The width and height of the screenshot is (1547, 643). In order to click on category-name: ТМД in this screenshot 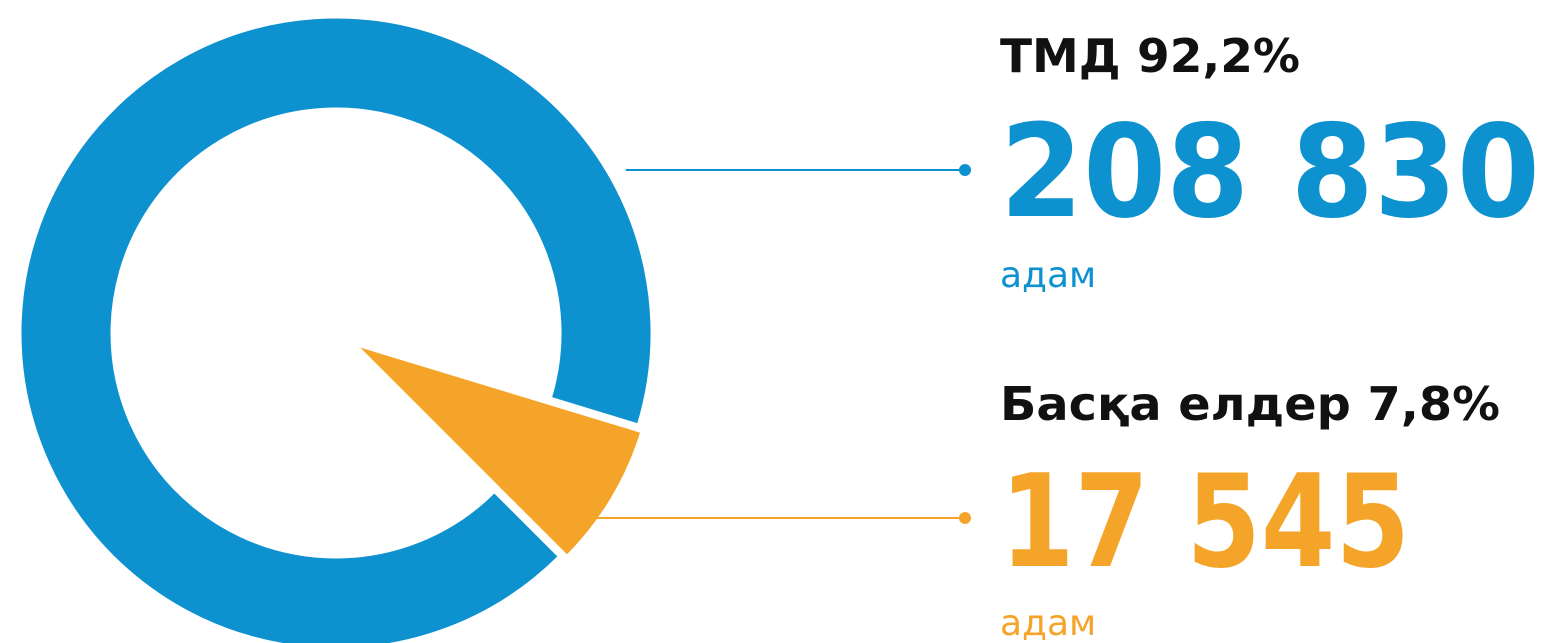, I will do `click(1060, 56)`.